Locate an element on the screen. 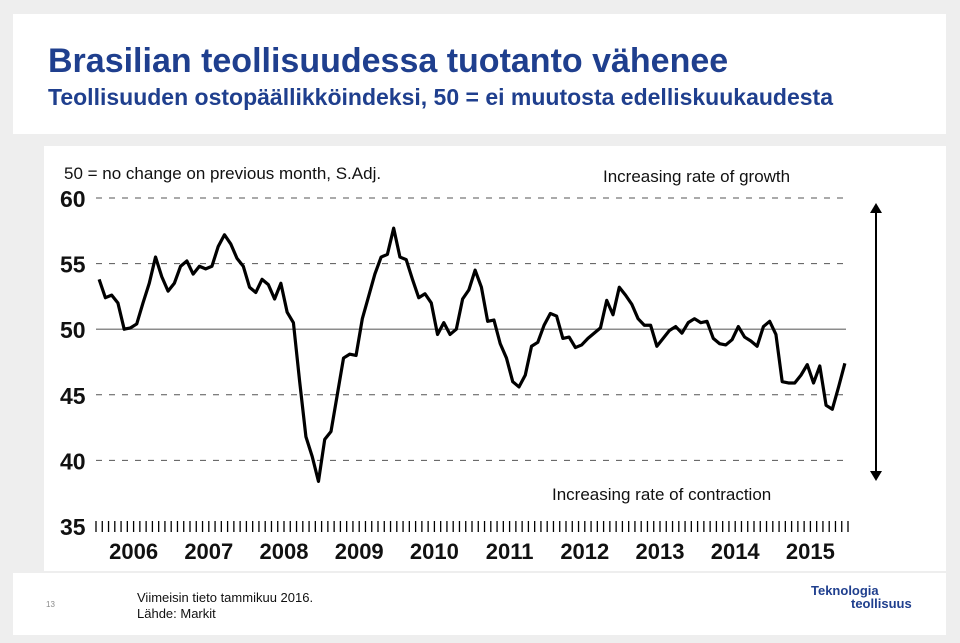 This screenshot has width=960, height=643. x-tick-label: 2006 is located at coordinates (133, 551).